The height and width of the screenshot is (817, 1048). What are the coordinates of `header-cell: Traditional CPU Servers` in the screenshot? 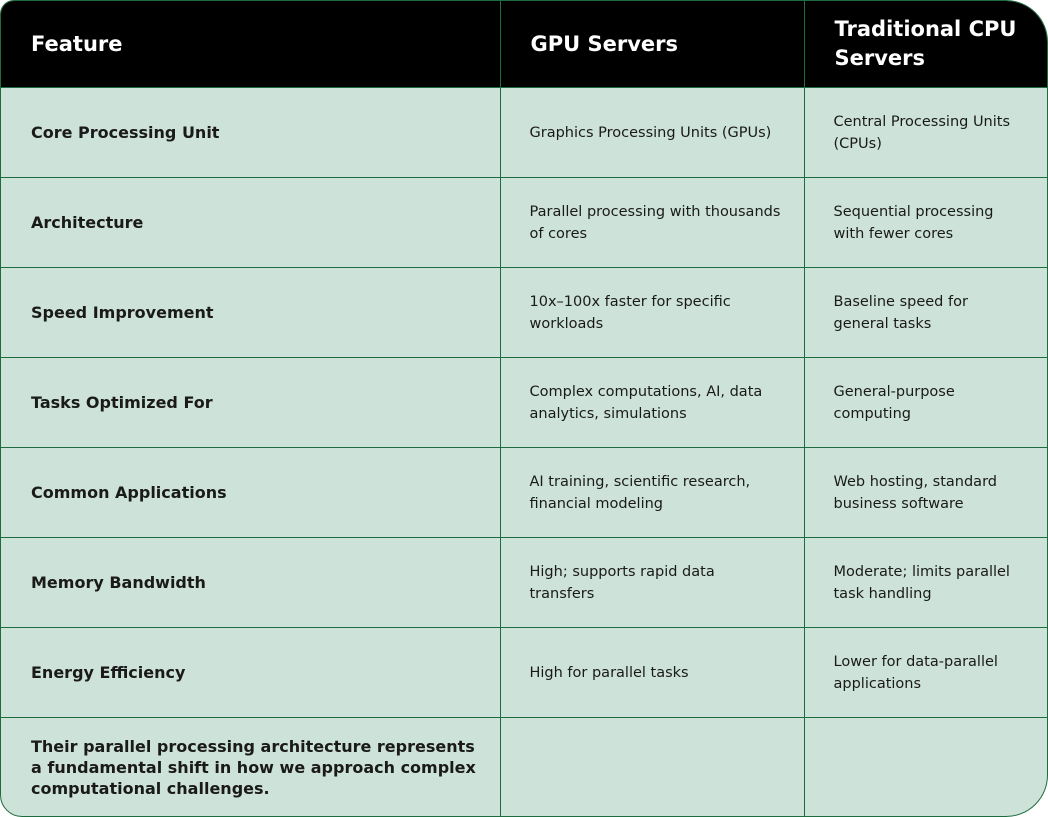 It's located at (925, 44).